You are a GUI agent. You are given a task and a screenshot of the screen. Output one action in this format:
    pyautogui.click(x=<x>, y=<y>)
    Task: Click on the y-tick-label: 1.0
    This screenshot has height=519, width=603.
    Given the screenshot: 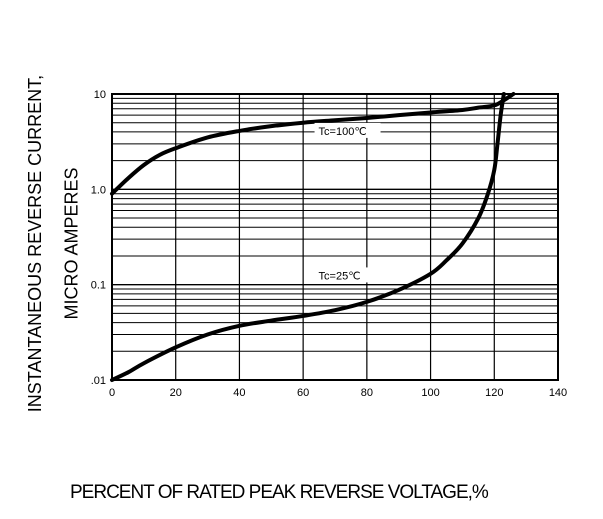 What is the action you would take?
    pyautogui.click(x=98, y=190)
    